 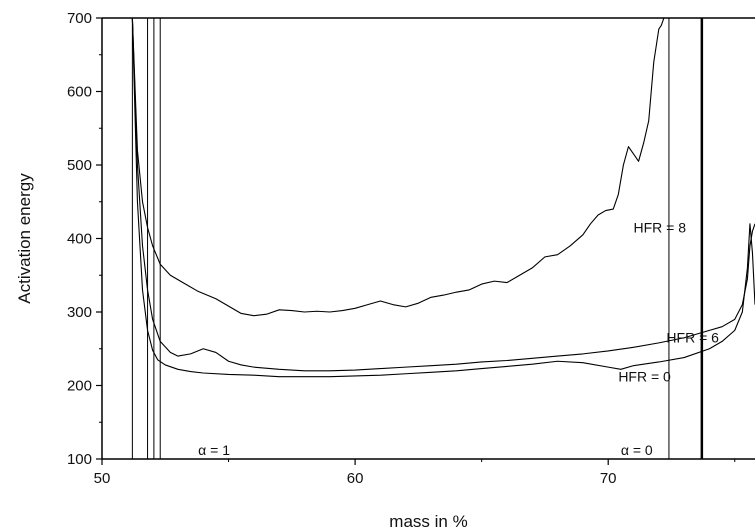 I want to click on y-tick-label-400: 400, so click(x=79, y=239).